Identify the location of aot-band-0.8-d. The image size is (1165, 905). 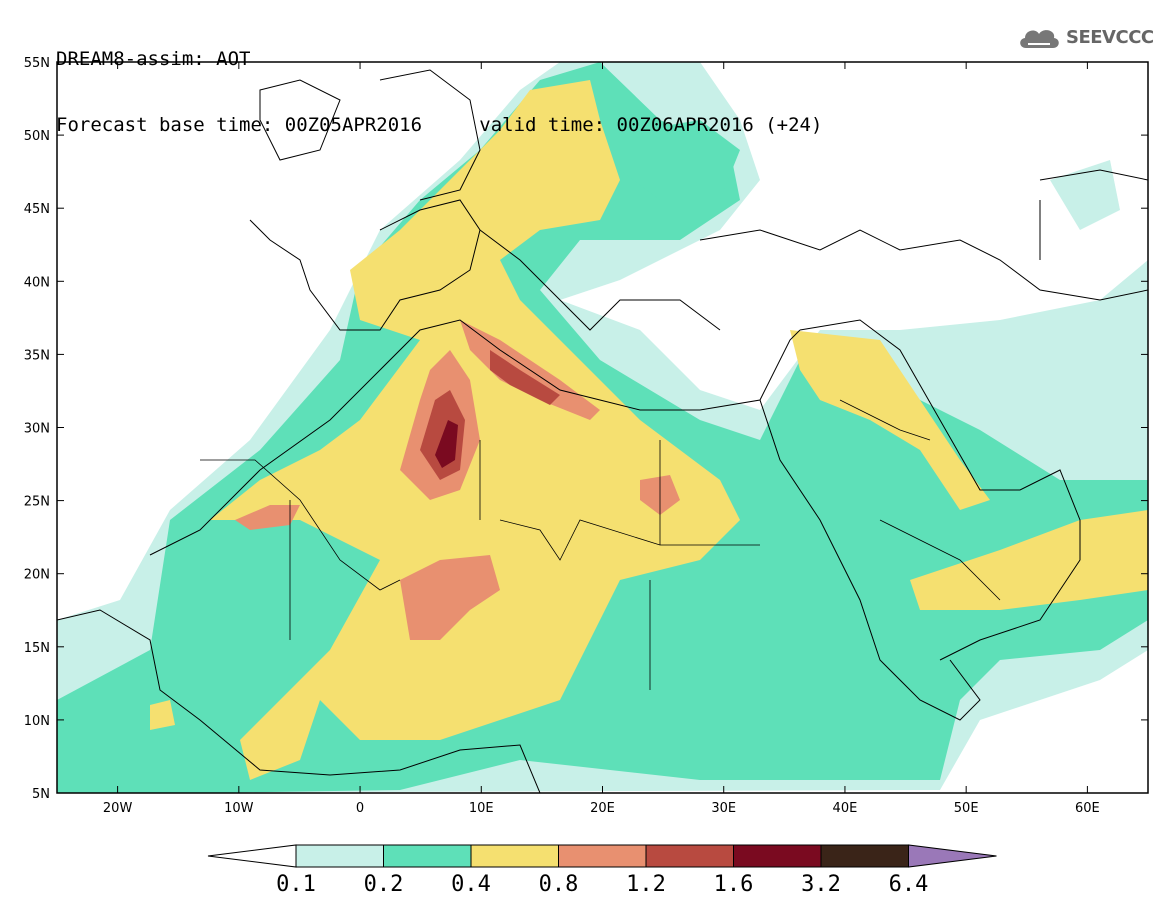
(267, 517).